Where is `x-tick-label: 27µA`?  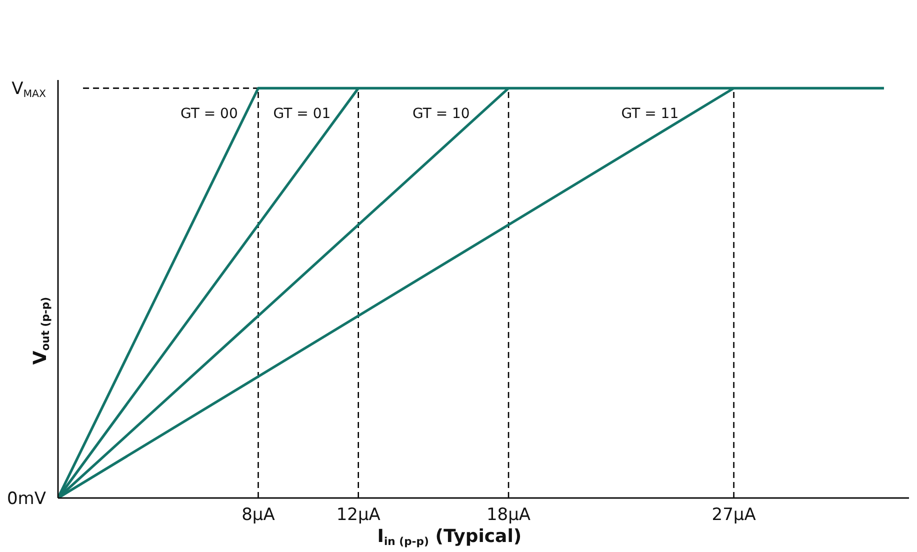 x-tick-label: 27µA is located at coordinates (734, 515).